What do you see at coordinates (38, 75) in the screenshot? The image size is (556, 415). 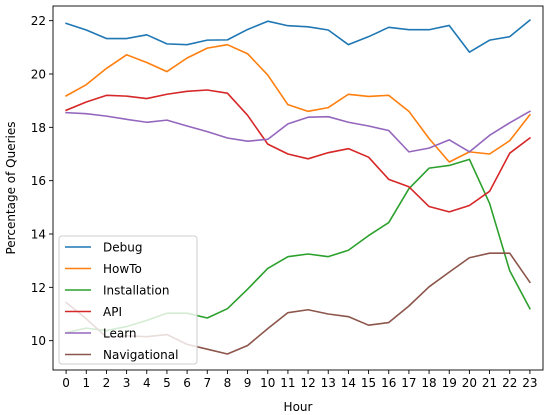 I see `y-tick-label: 20` at bounding box center [38, 75].